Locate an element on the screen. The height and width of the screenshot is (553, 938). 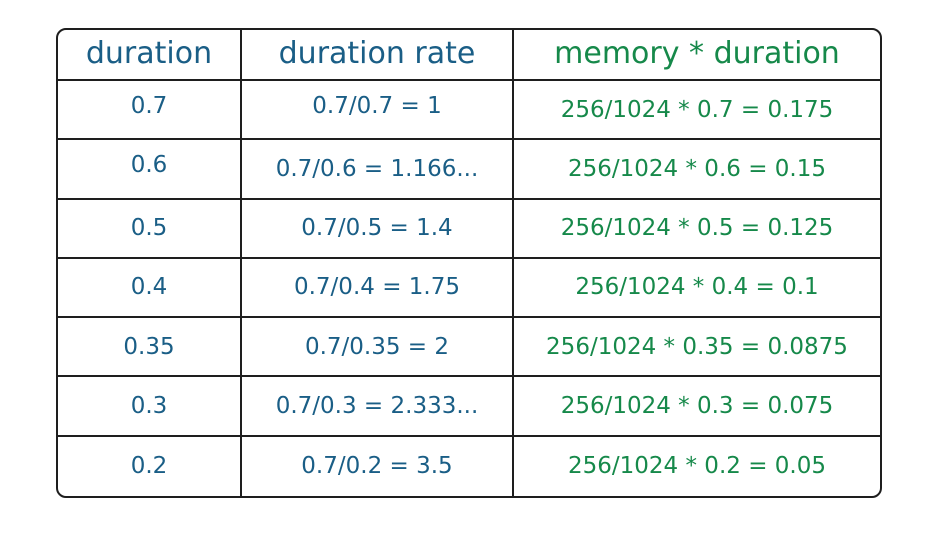
cell-duration-rate: 0.7/0.7 = 1 is located at coordinates (378, 111).